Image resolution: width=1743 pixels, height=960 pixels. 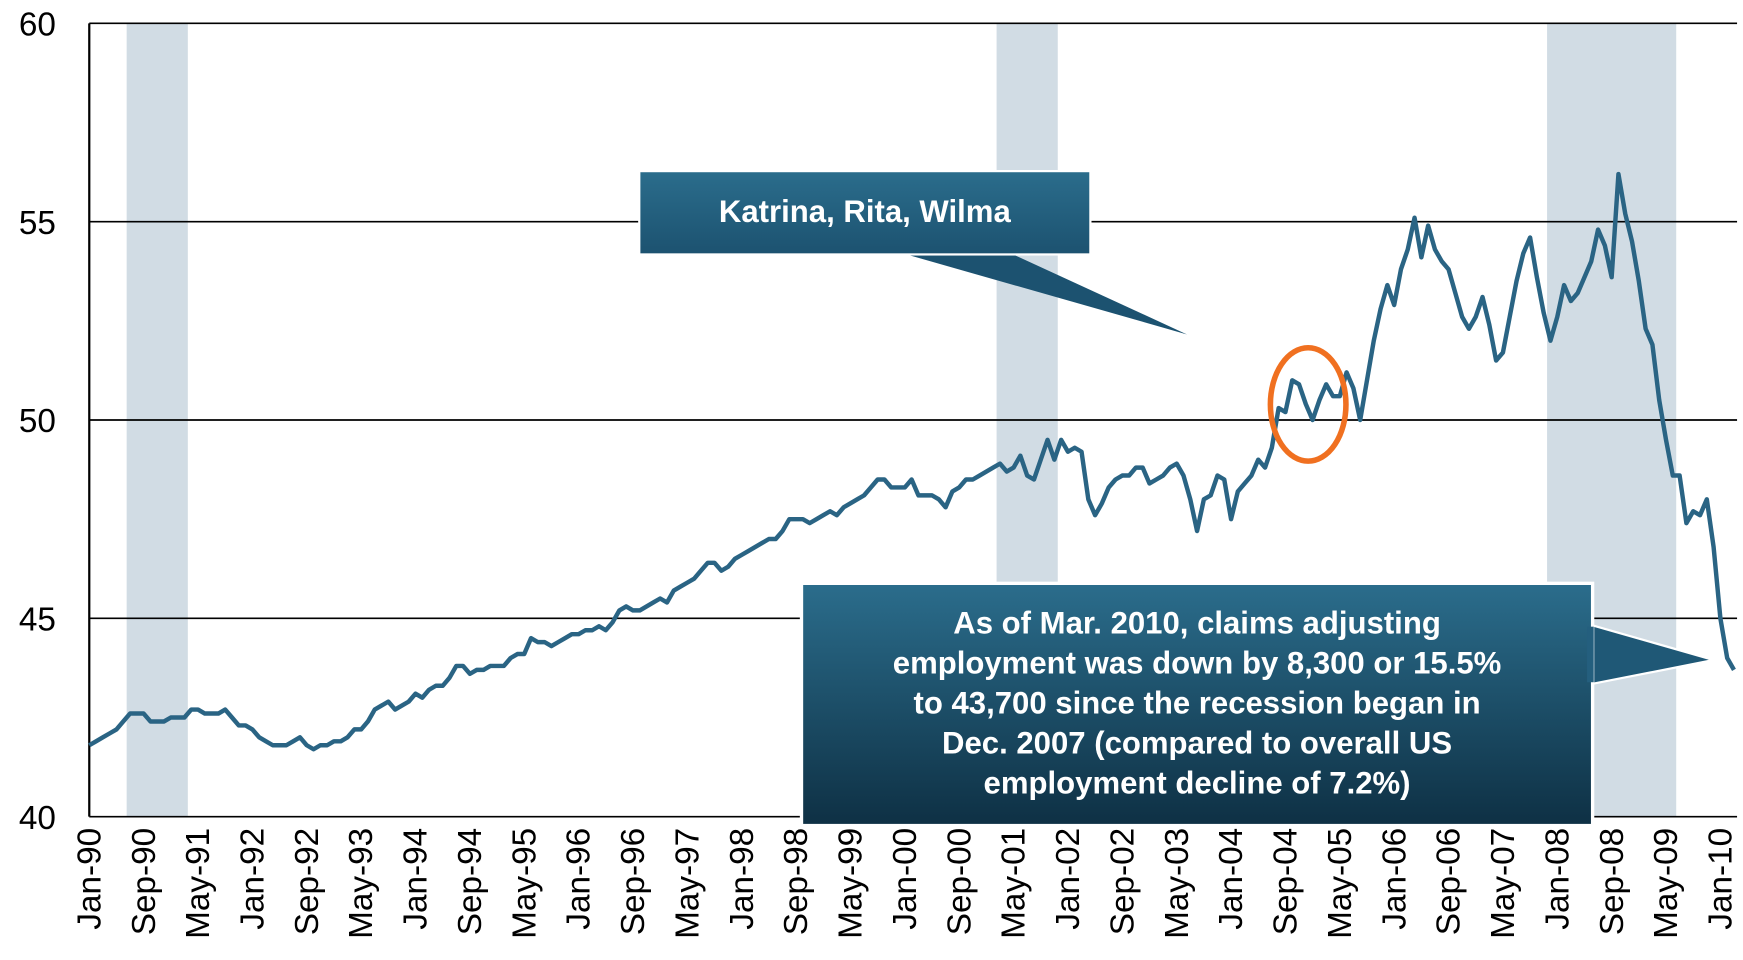 I want to click on y-tick-label: 50, so click(x=37, y=421).